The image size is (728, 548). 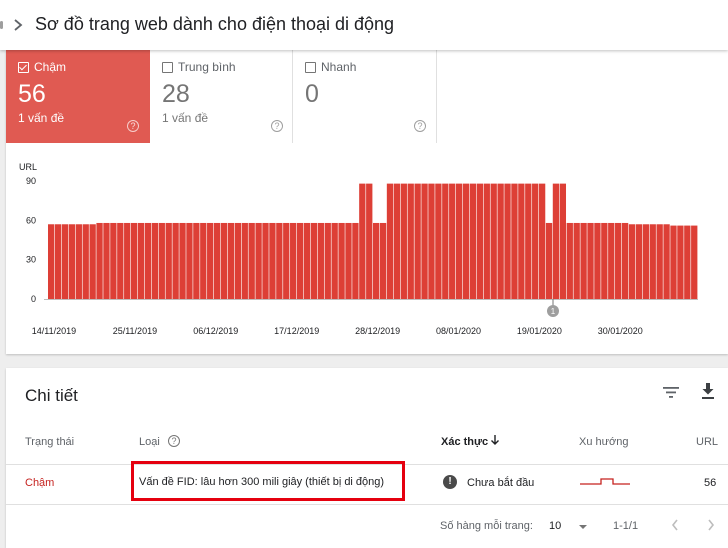 I want to click on filter-icon, so click(x=671, y=392).